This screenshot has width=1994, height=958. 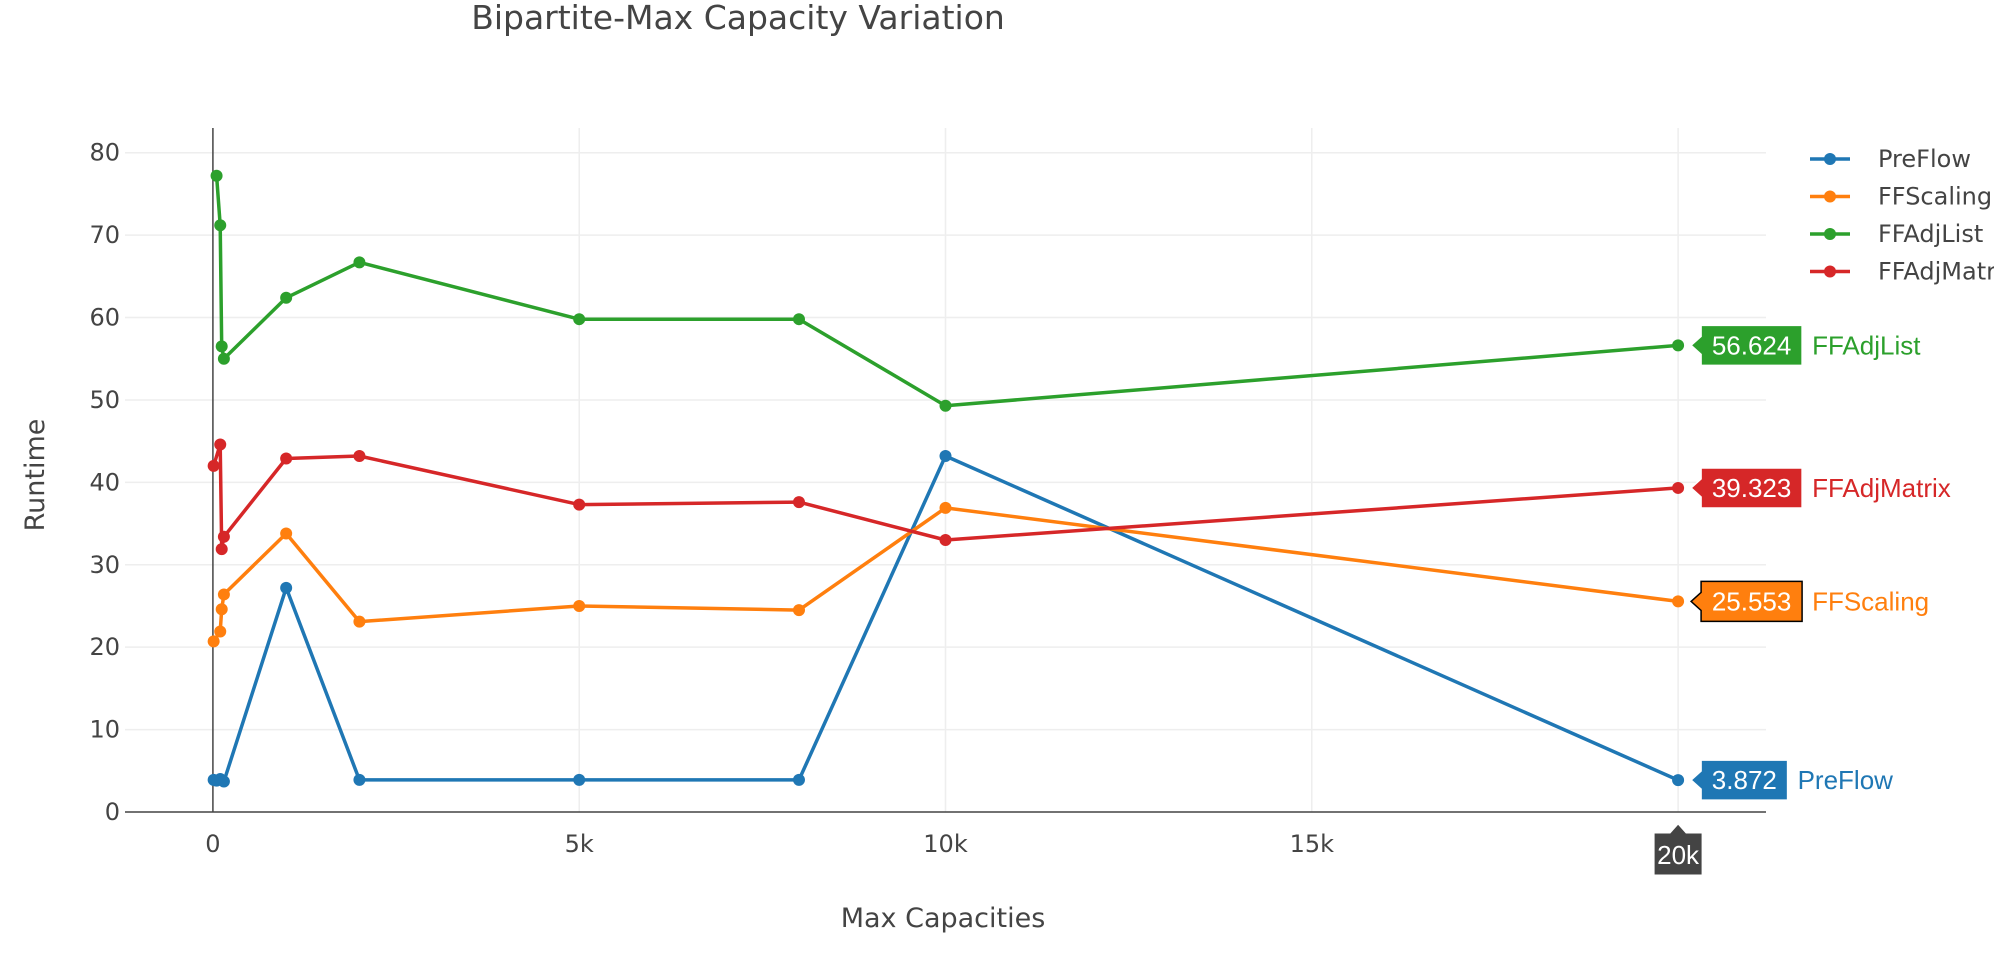 What do you see at coordinates (1924, 159) in the screenshot?
I see `legend-label: PreFlow` at bounding box center [1924, 159].